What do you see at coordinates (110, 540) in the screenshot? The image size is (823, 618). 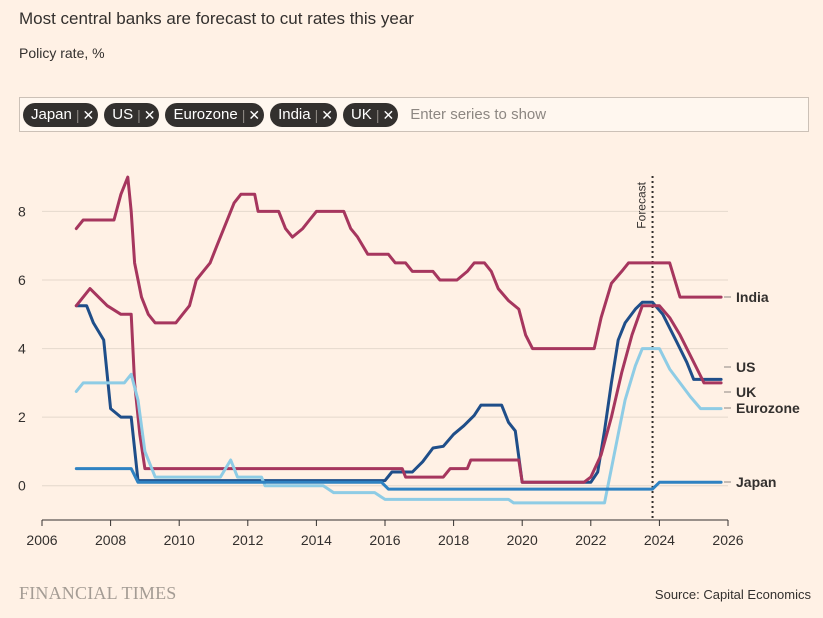 I see `x-tick-label: 2008` at bounding box center [110, 540].